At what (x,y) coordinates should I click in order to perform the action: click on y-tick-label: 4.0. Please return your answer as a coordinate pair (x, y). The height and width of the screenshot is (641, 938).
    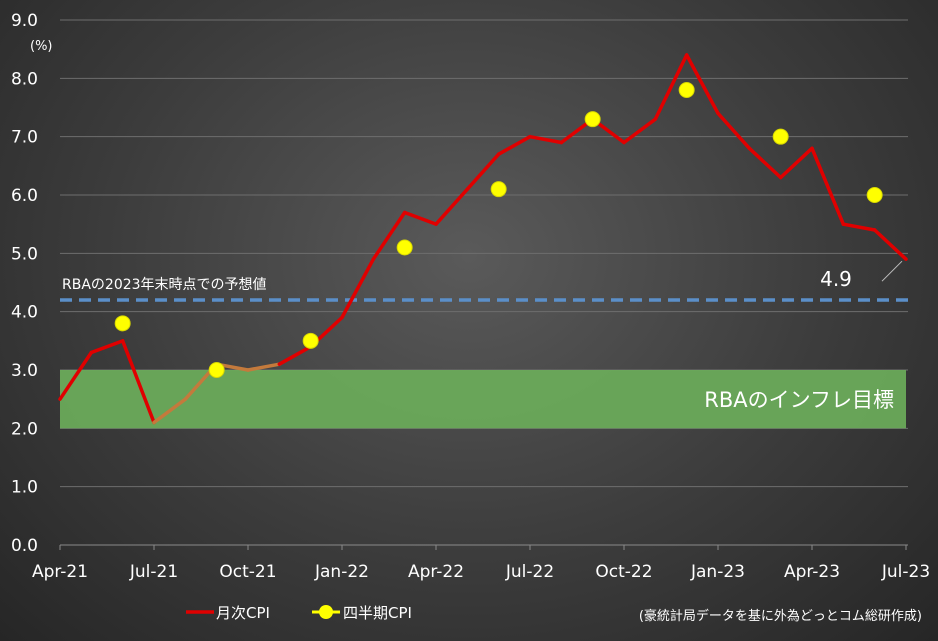
    Looking at the image, I should click on (24, 313).